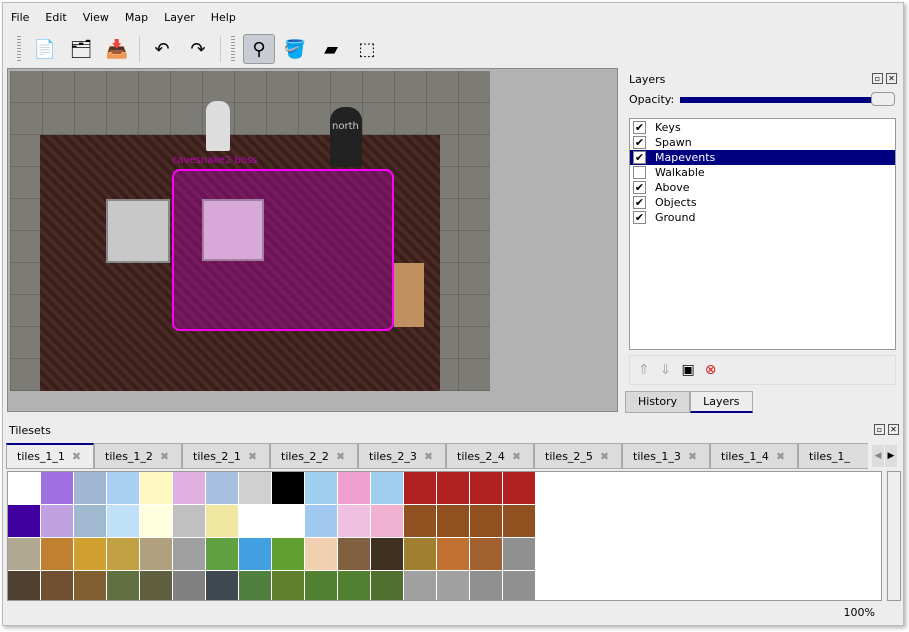  I want to click on layer-row: ✔ Mapevents, so click(762, 157).